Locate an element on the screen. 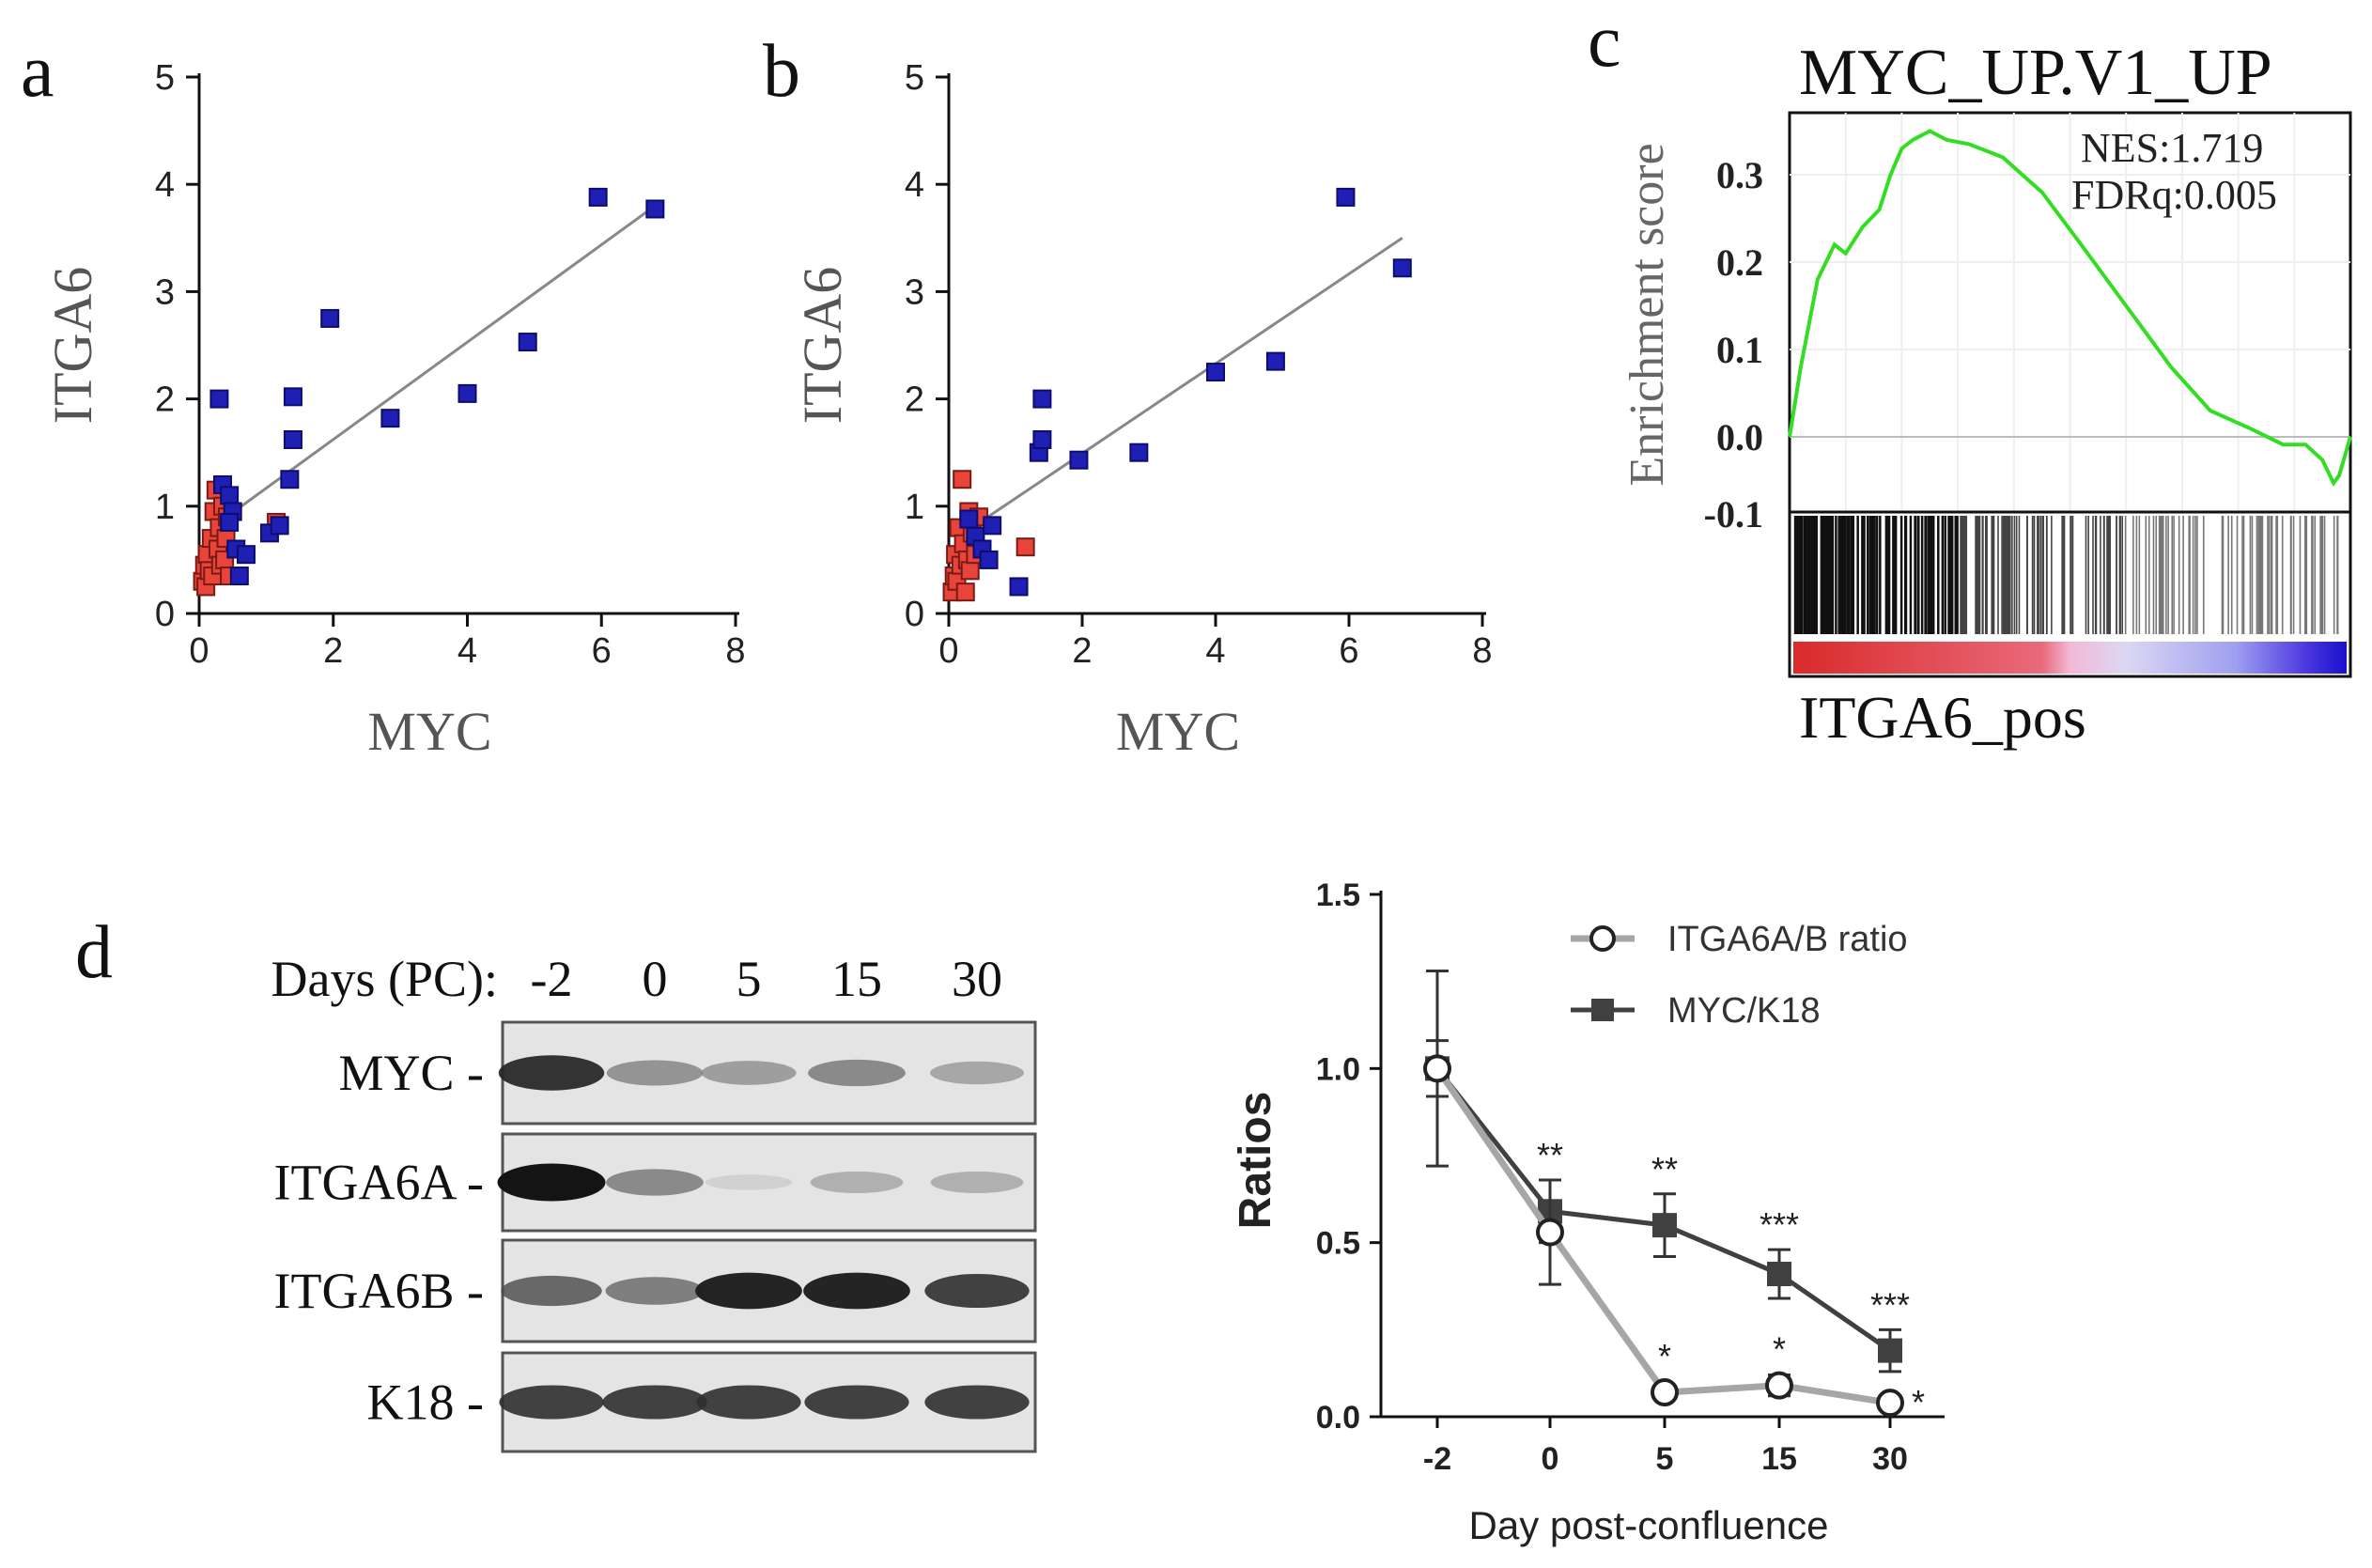  panel-label-a: a is located at coordinates (37, 71).